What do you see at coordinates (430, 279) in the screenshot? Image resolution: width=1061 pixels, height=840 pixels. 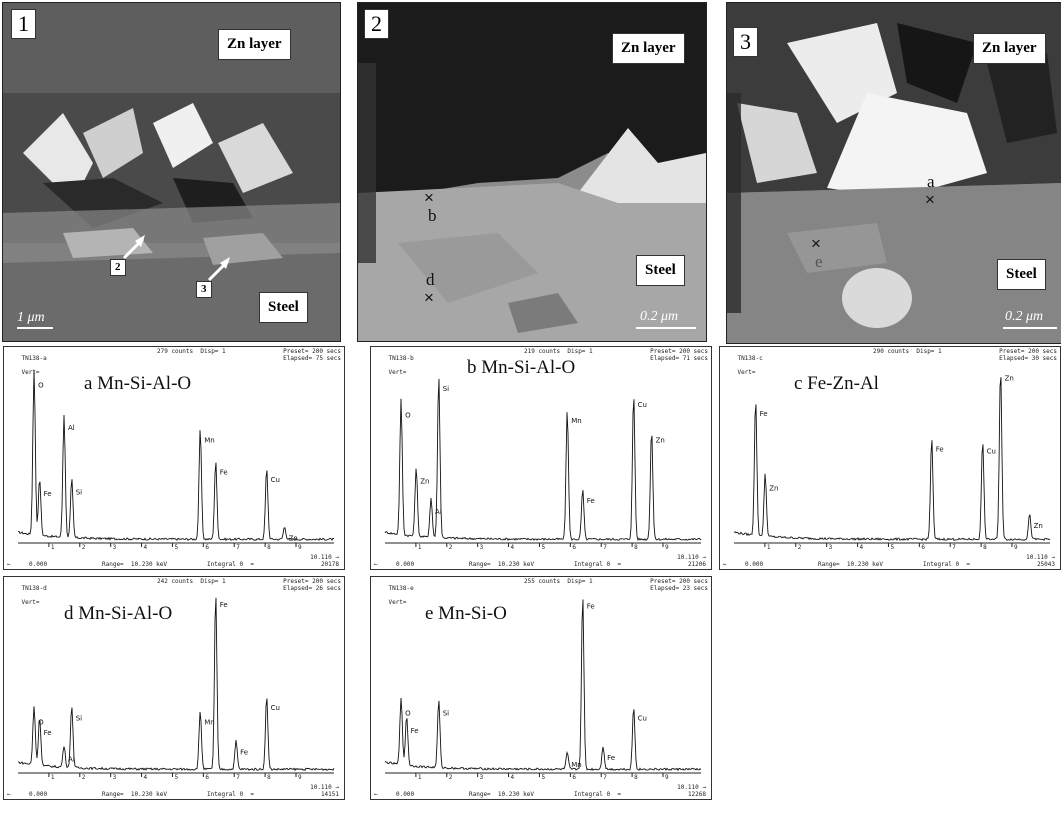 I see `point-label-d: d` at bounding box center [430, 279].